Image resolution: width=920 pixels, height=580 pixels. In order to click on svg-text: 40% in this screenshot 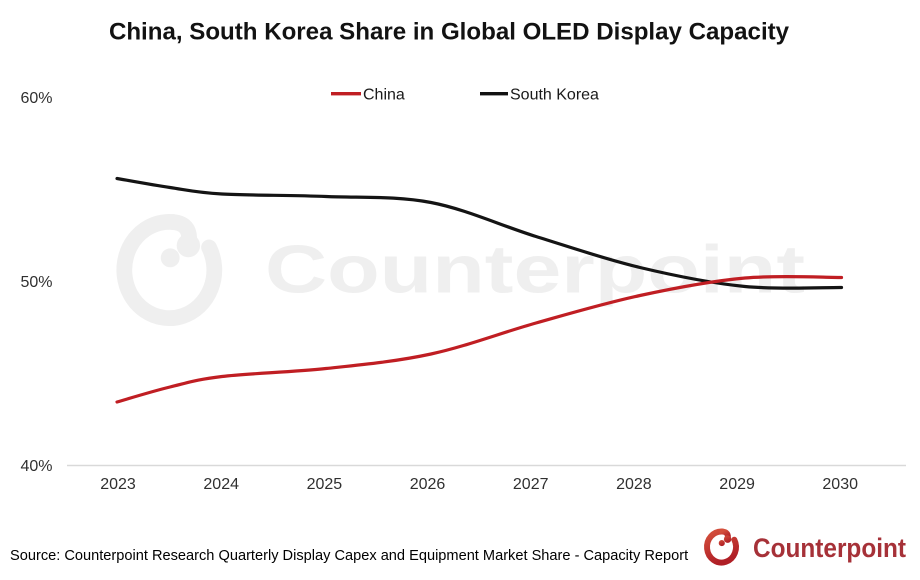, I will do `click(36, 466)`.